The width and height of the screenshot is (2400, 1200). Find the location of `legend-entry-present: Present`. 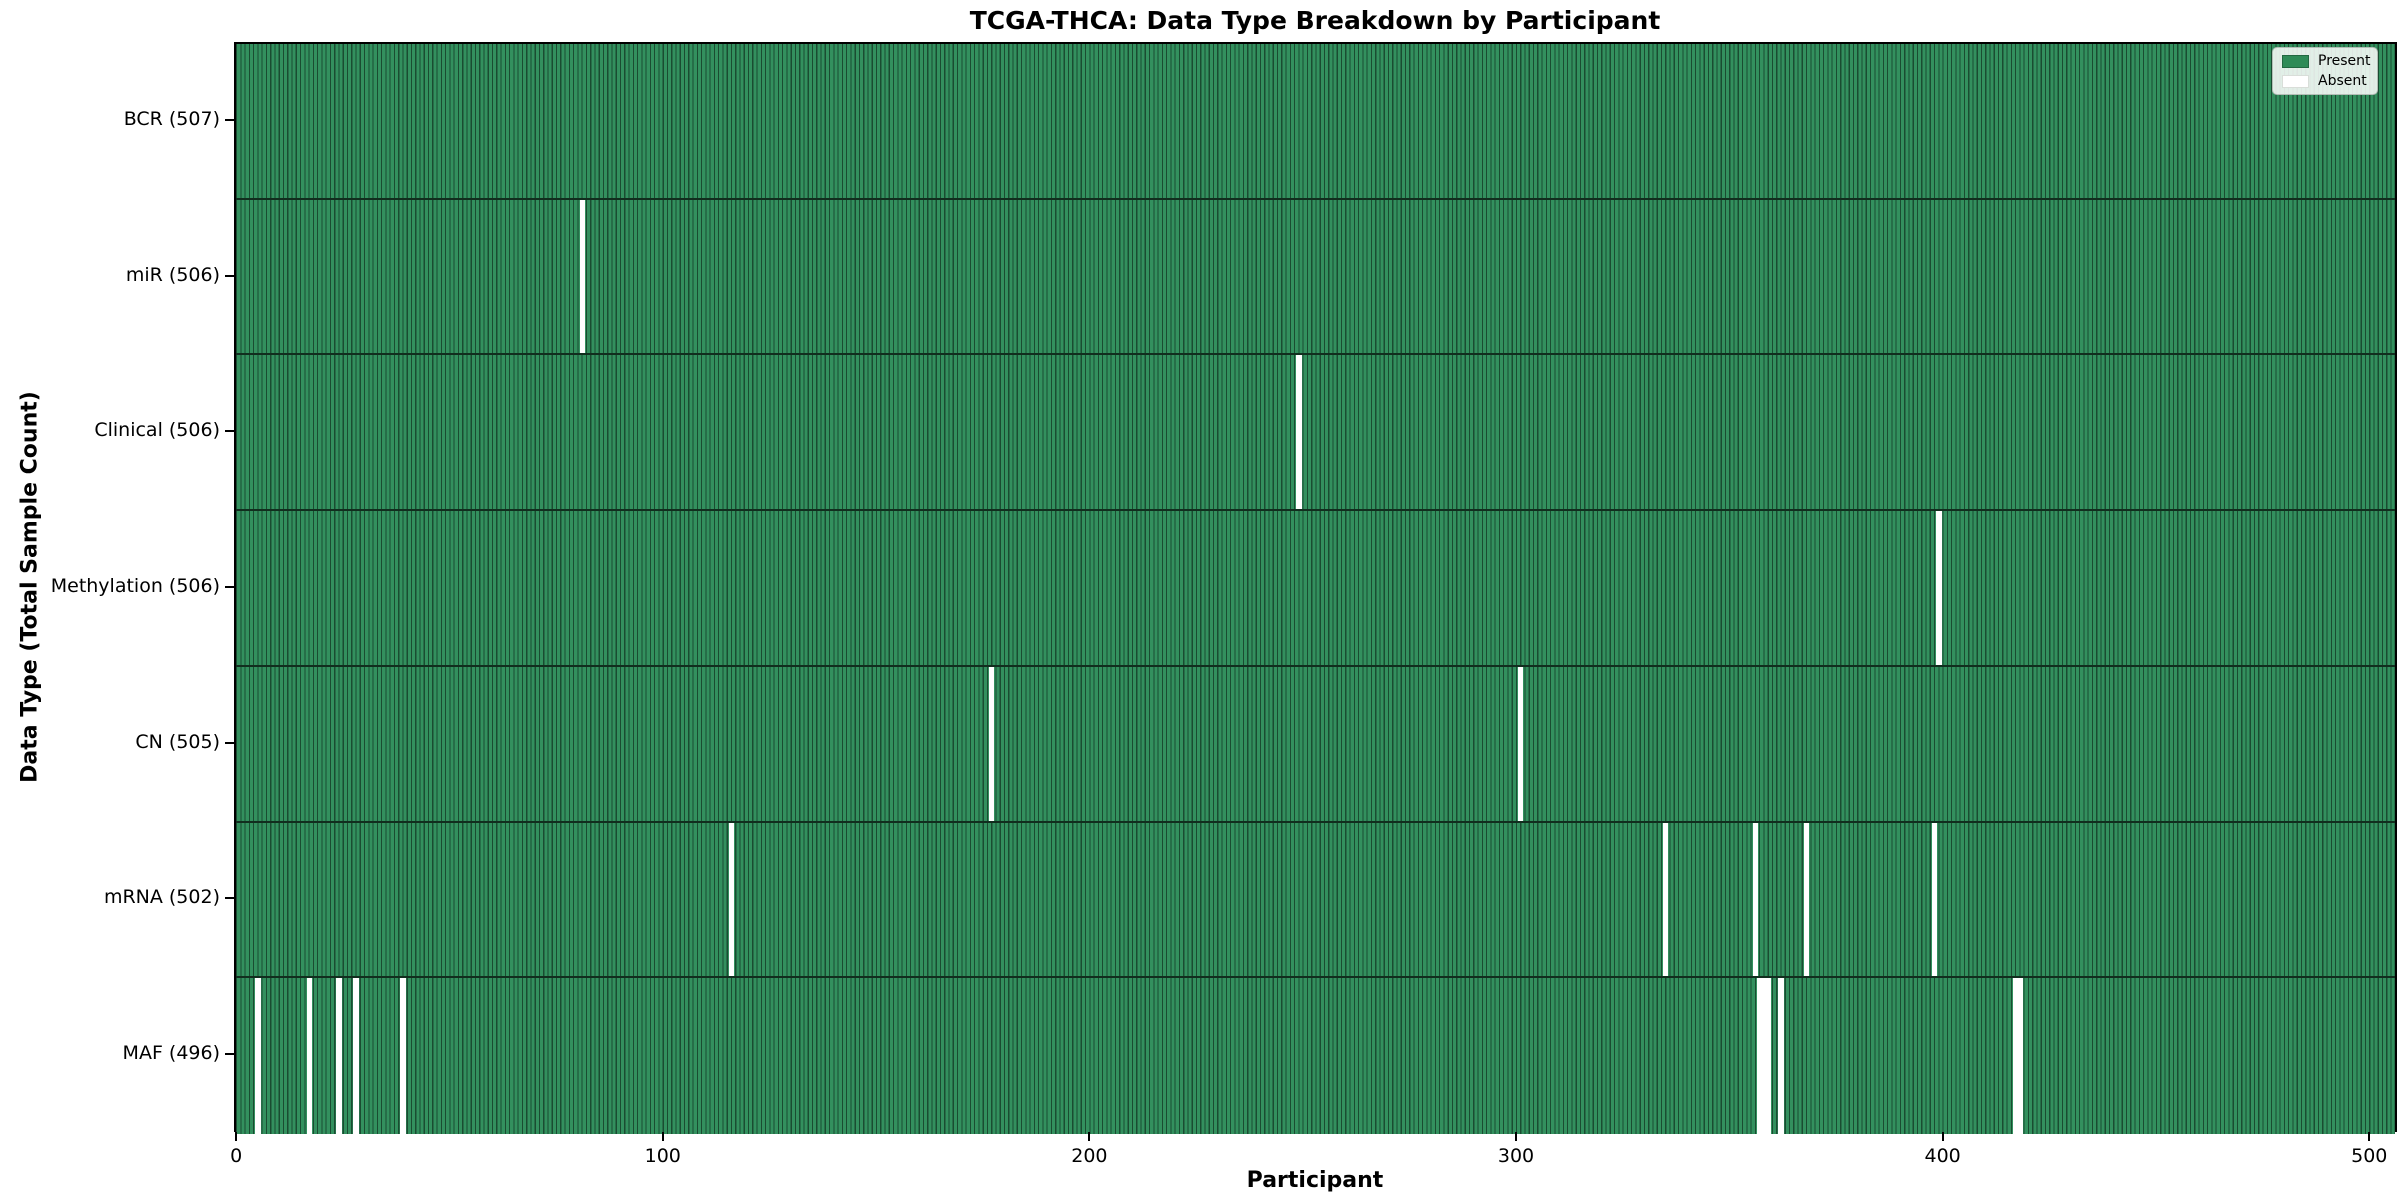

legend-entry-present: Present is located at coordinates (2326, 61).